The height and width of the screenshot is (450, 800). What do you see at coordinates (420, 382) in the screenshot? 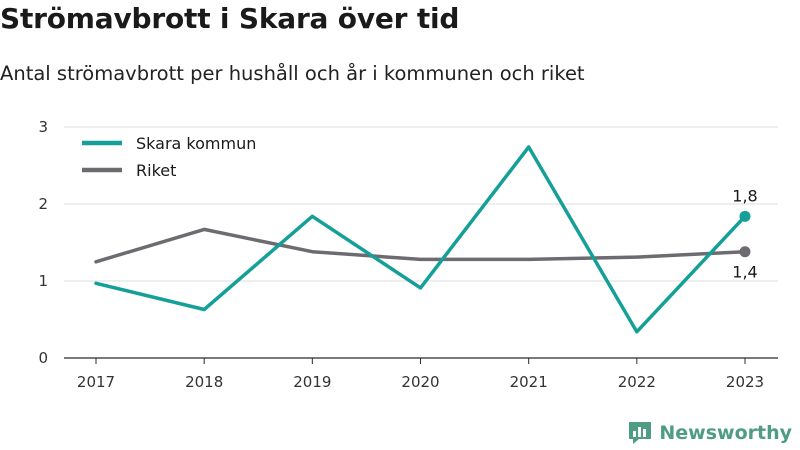
I see `x-tick-label: 2020` at bounding box center [420, 382].